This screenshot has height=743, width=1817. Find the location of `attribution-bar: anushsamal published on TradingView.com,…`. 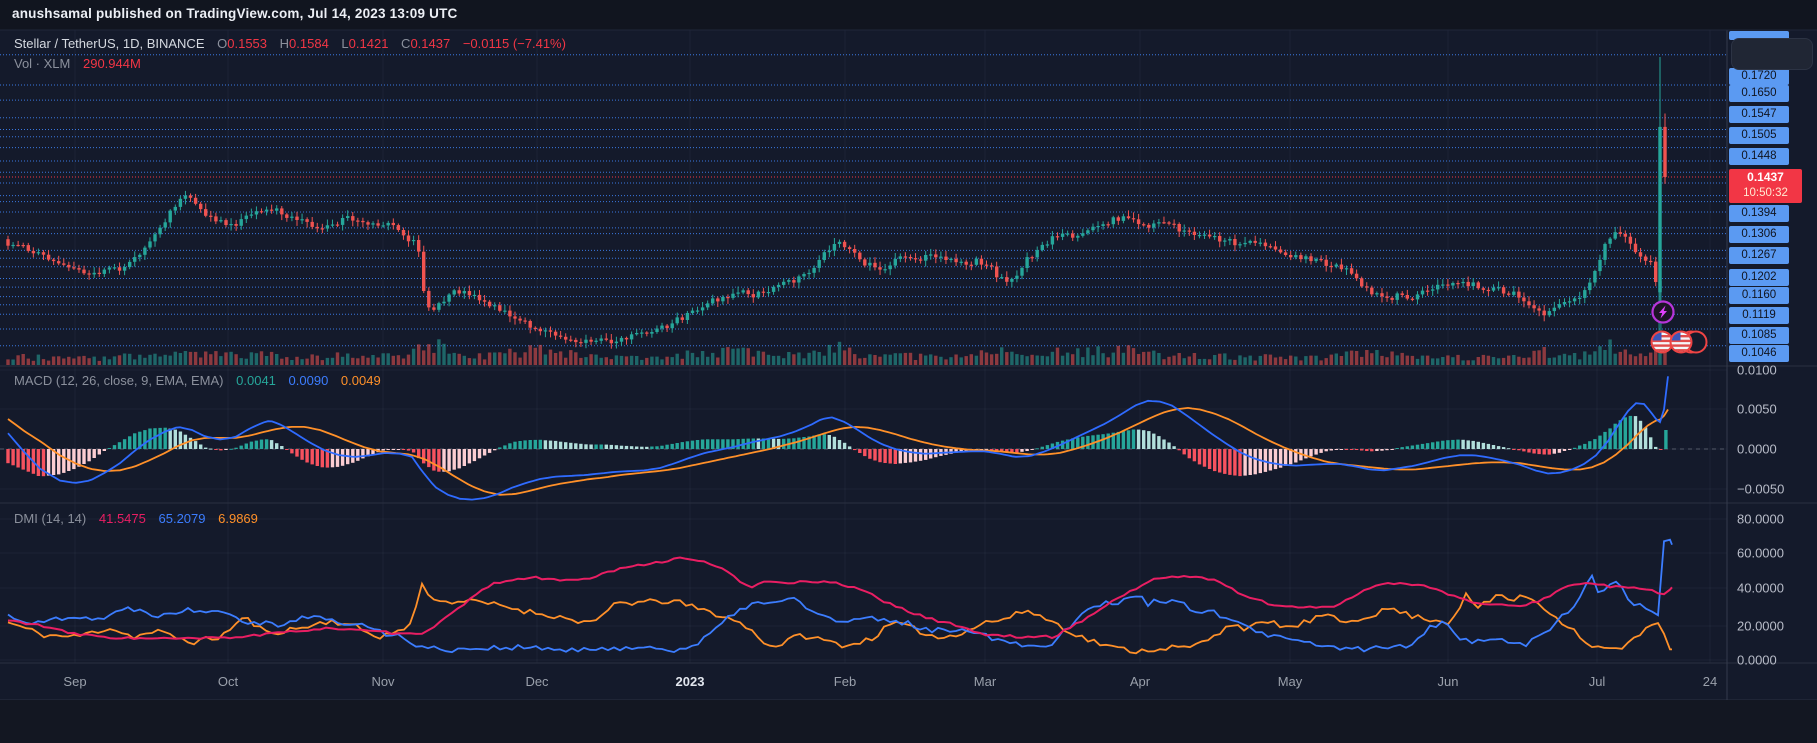

attribution-bar: anushsamal published on TradingView.com,… is located at coordinates (908, 15).